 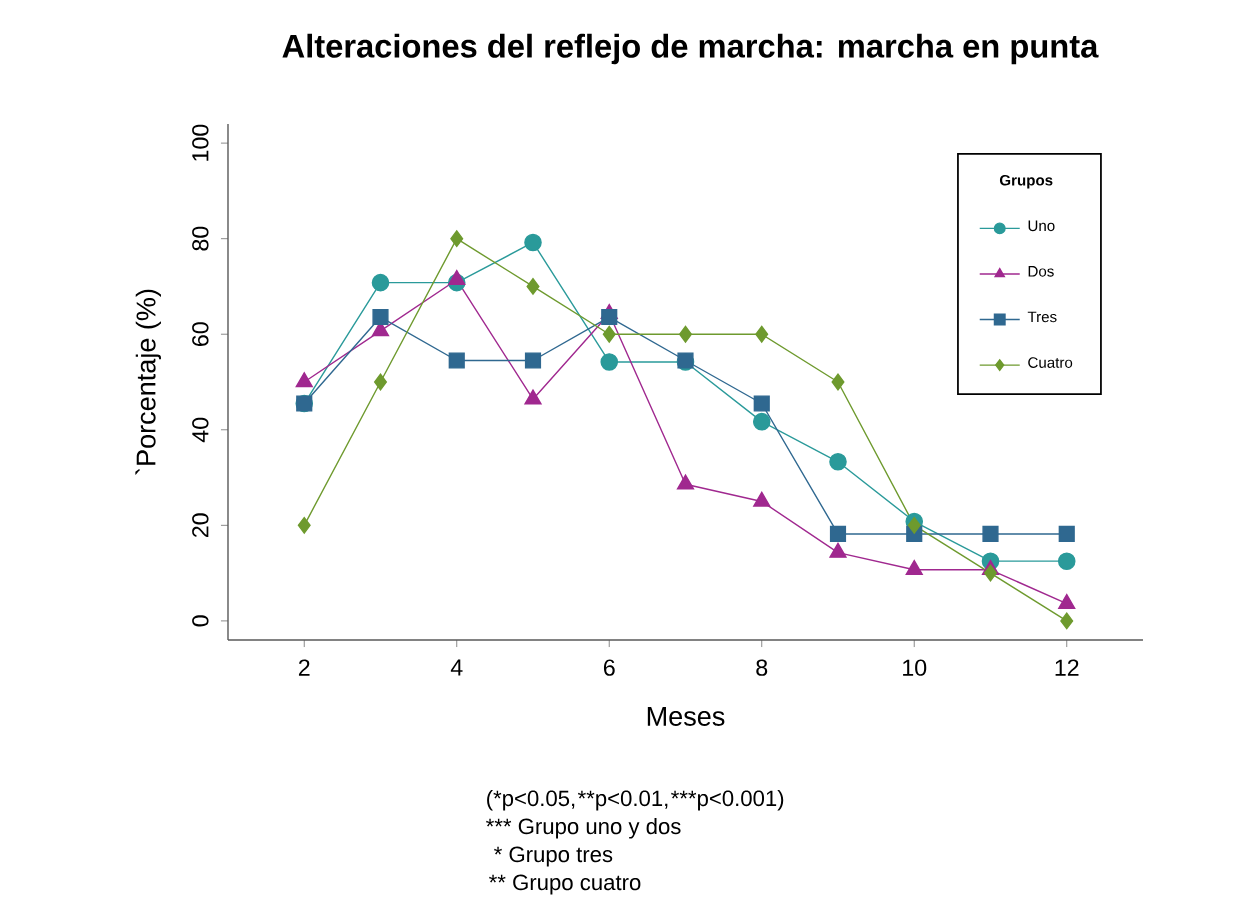 I want to click on x-tick-label: 8, so click(x=762, y=667).